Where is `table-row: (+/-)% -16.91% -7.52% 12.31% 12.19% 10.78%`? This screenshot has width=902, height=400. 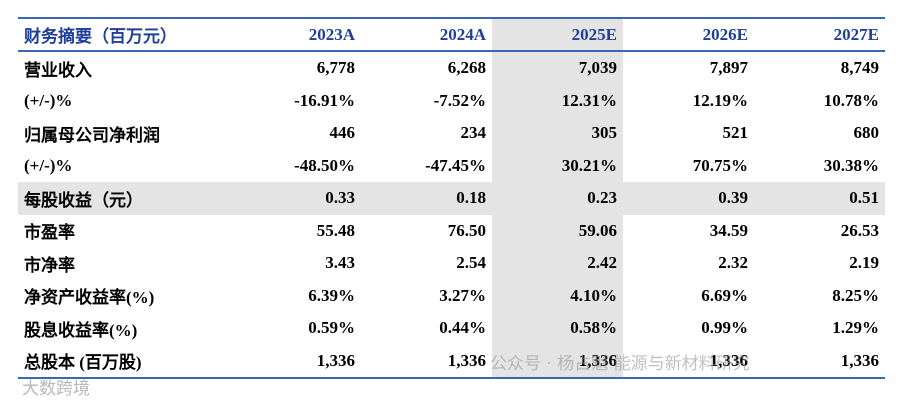 table-row: (+/-)% -16.91% -7.52% 12.31% 12.19% 10.78% is located at coordinates (451, 100).